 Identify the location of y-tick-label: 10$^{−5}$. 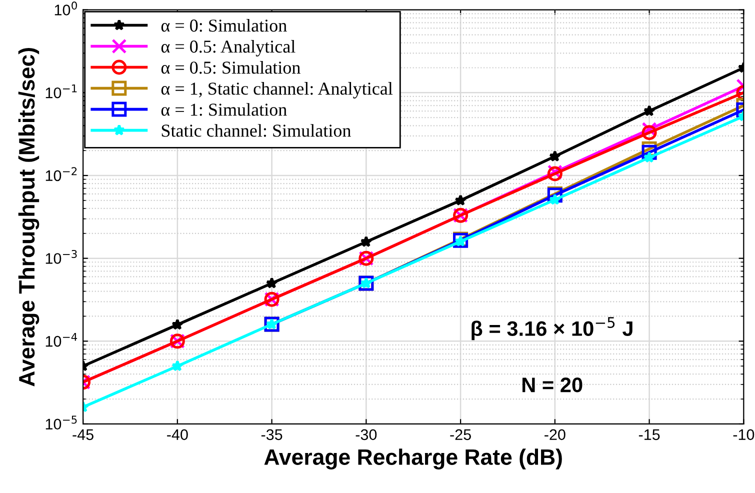
(61, 423).